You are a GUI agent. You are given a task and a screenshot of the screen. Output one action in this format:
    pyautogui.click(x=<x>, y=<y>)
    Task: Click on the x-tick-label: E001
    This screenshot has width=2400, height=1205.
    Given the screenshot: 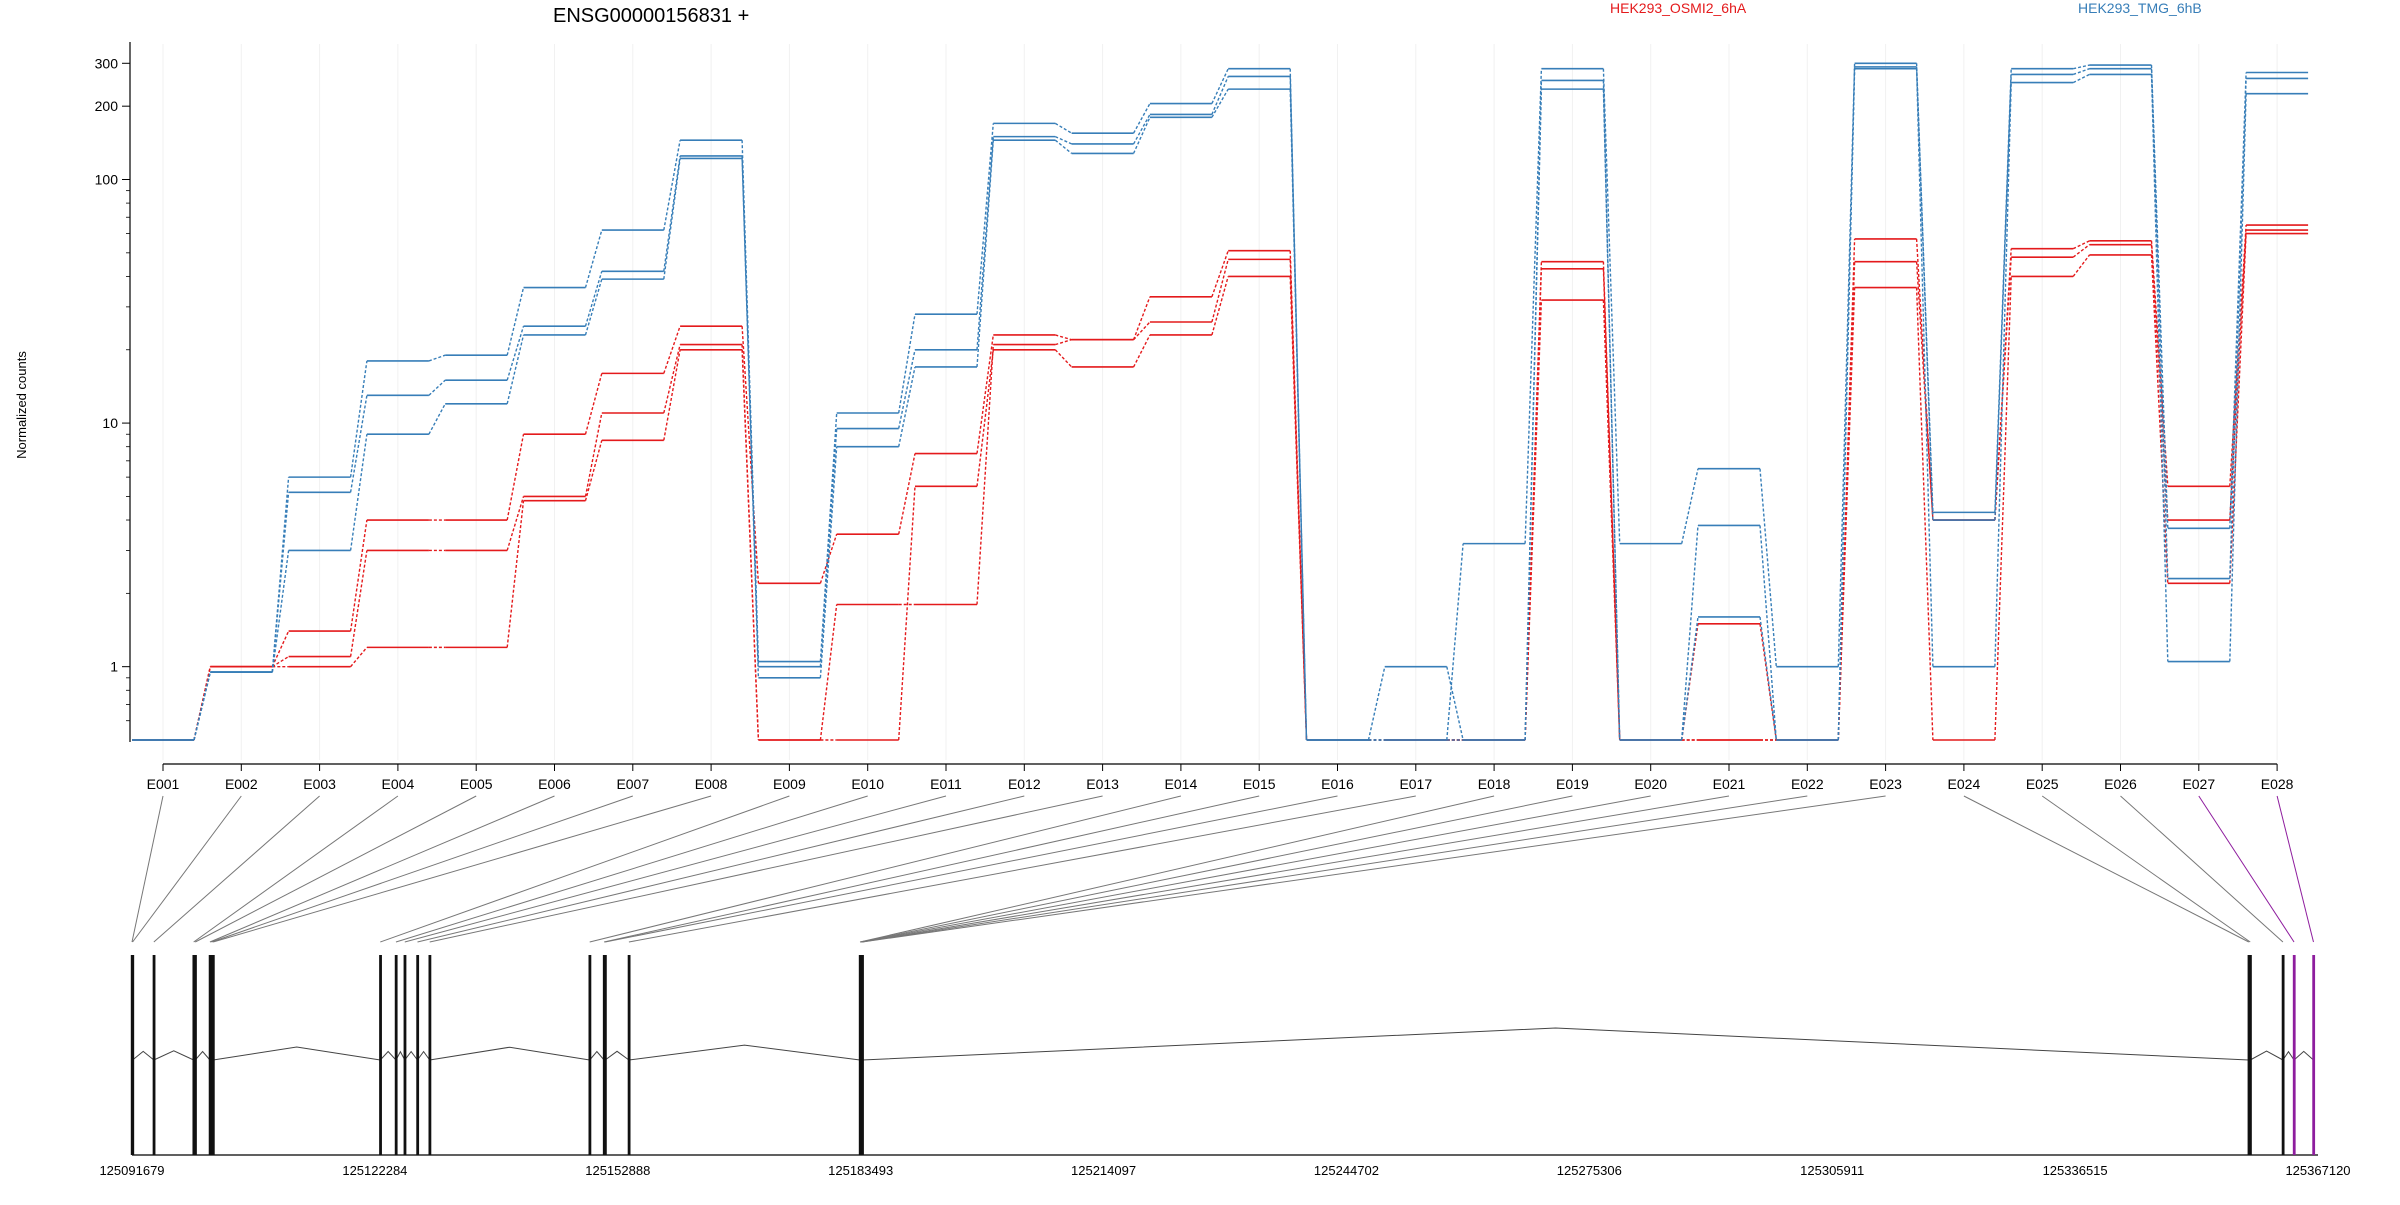 What is the action you would take?
    pyautogui.click(x=163, y=784)
    